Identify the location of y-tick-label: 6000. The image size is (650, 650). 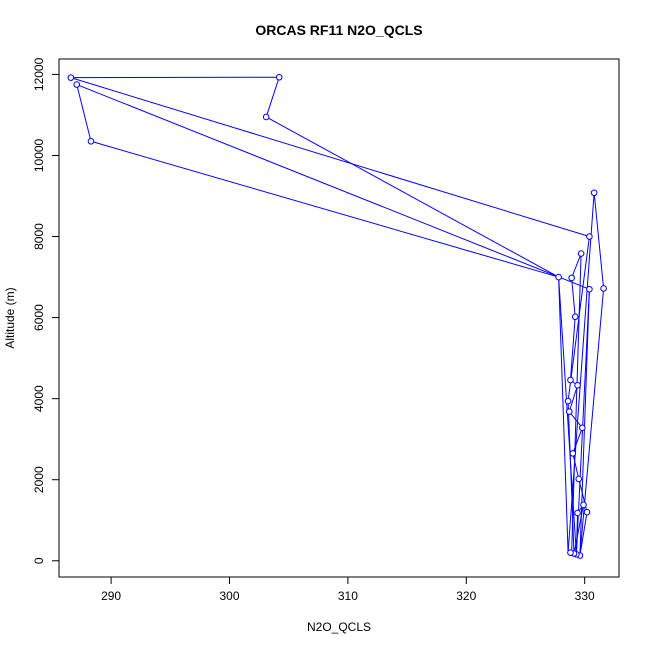
(39, 317).